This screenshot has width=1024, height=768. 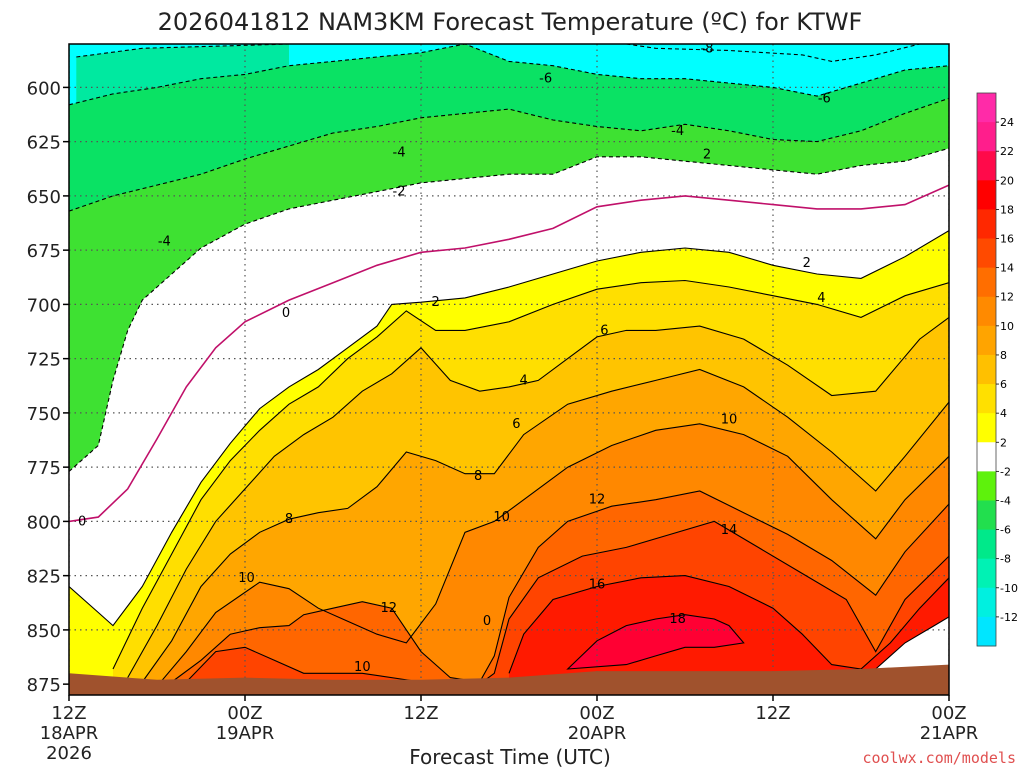 What do you see at coordinates (509, 75) in the screenshot?
I see `isotherm--6` at bounding box center [509, 75].